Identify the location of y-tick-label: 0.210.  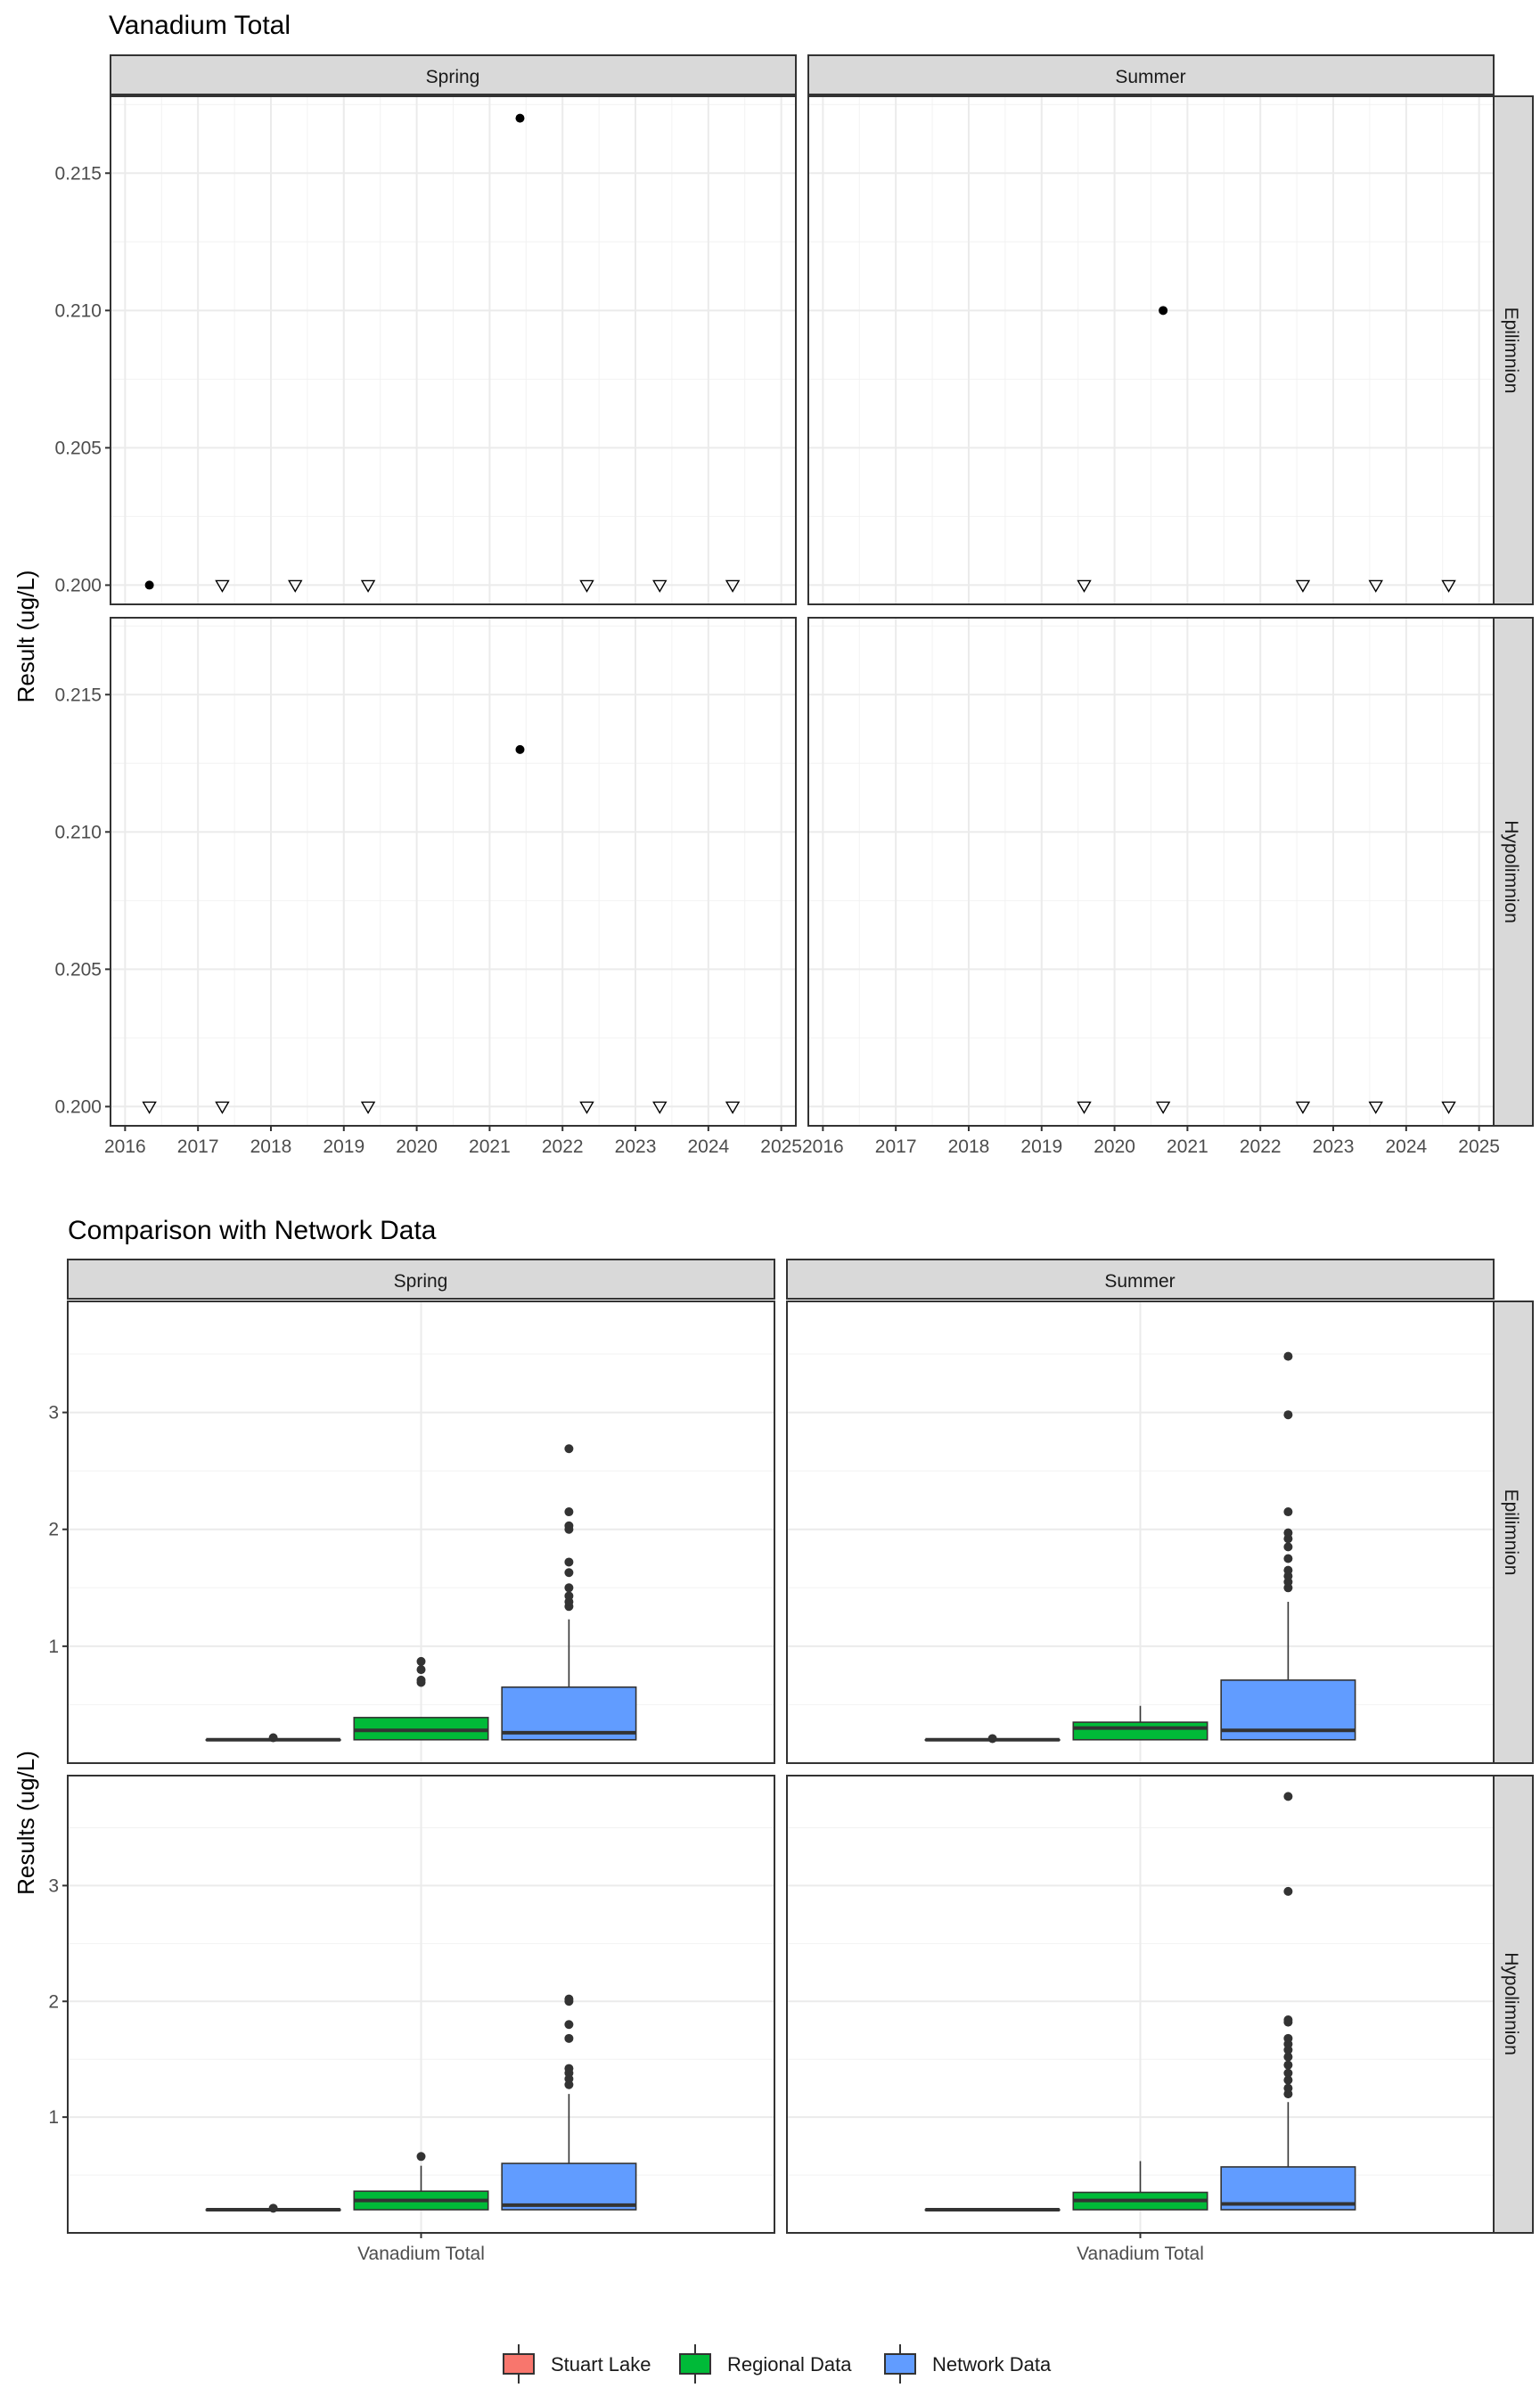
(78, 310).